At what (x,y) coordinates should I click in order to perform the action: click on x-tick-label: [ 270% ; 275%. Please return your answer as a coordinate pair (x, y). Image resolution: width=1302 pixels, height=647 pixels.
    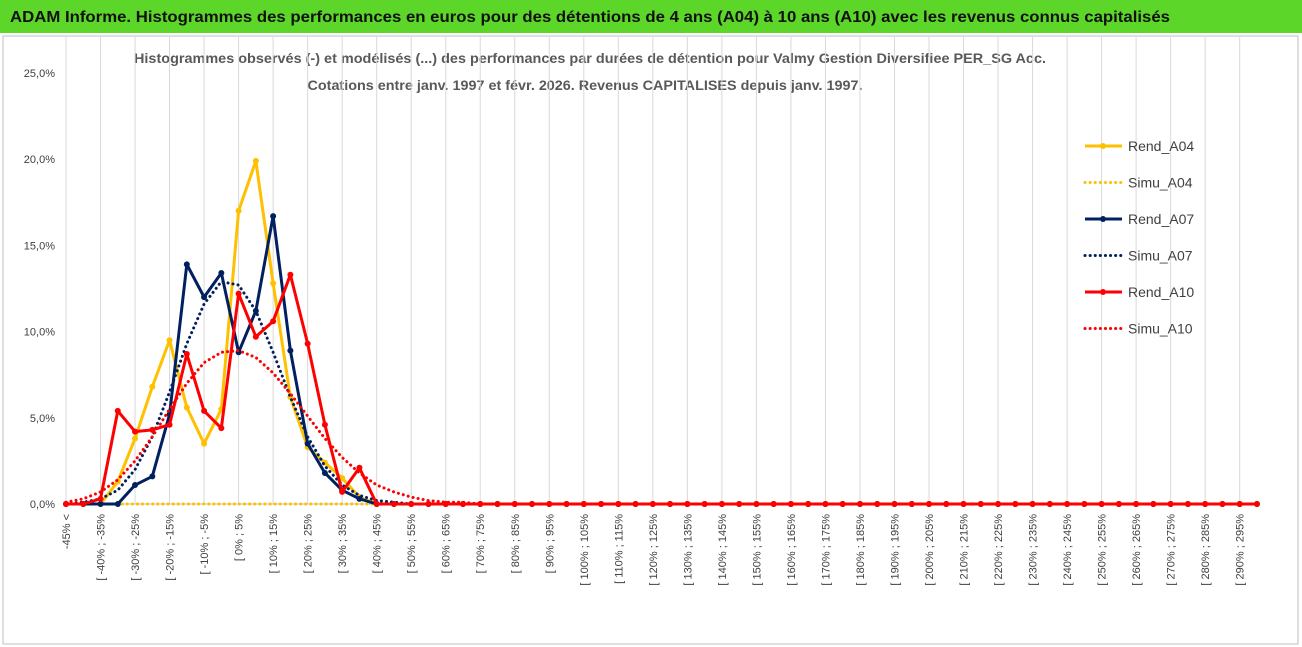
    Looking at the image, I should click on (1172, 550).